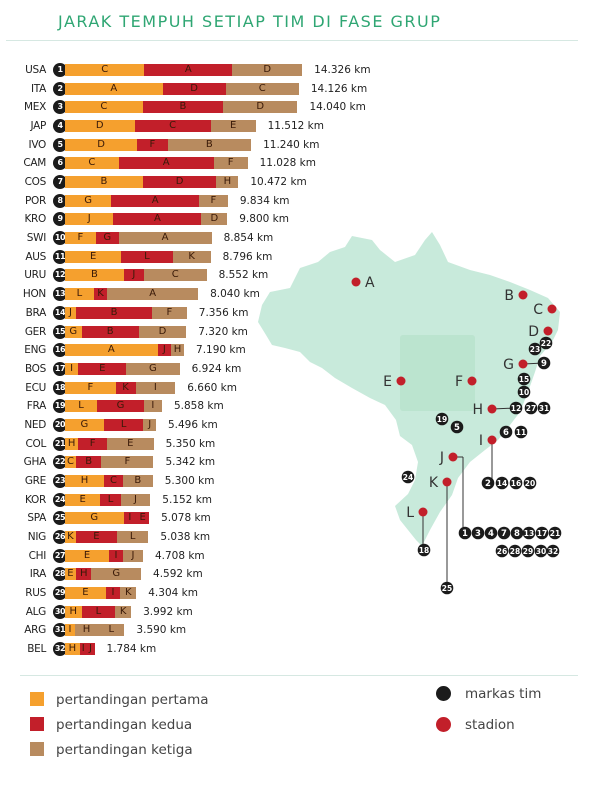  What do you see at coordinates (37, 699) in the screenshot?
I see `legend-swatch` at bounding box center [37, 699].